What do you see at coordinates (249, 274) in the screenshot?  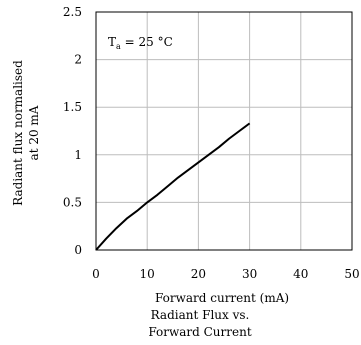 I see `x-tick-label: 30` at bounding box center [249, 274].